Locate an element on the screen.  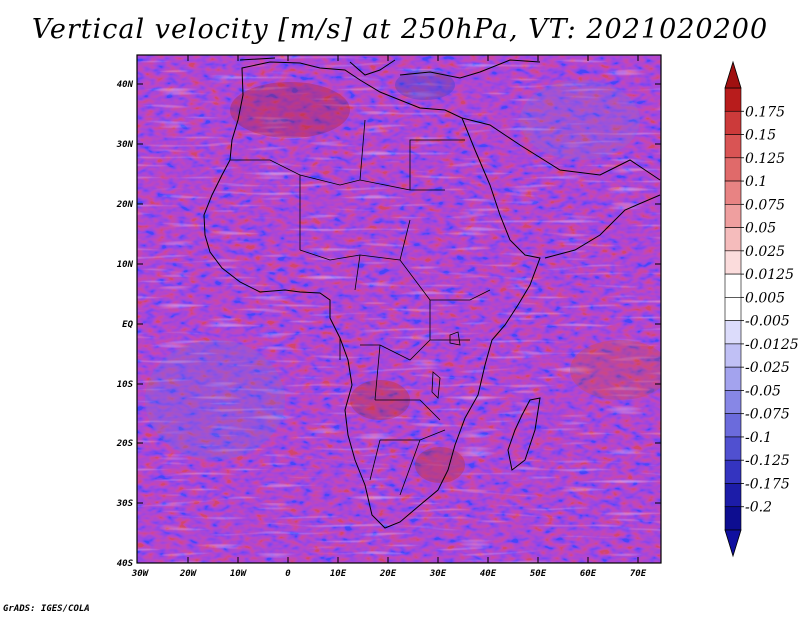
colorbar-label: -0.075 is located at coordinates (767, 415).